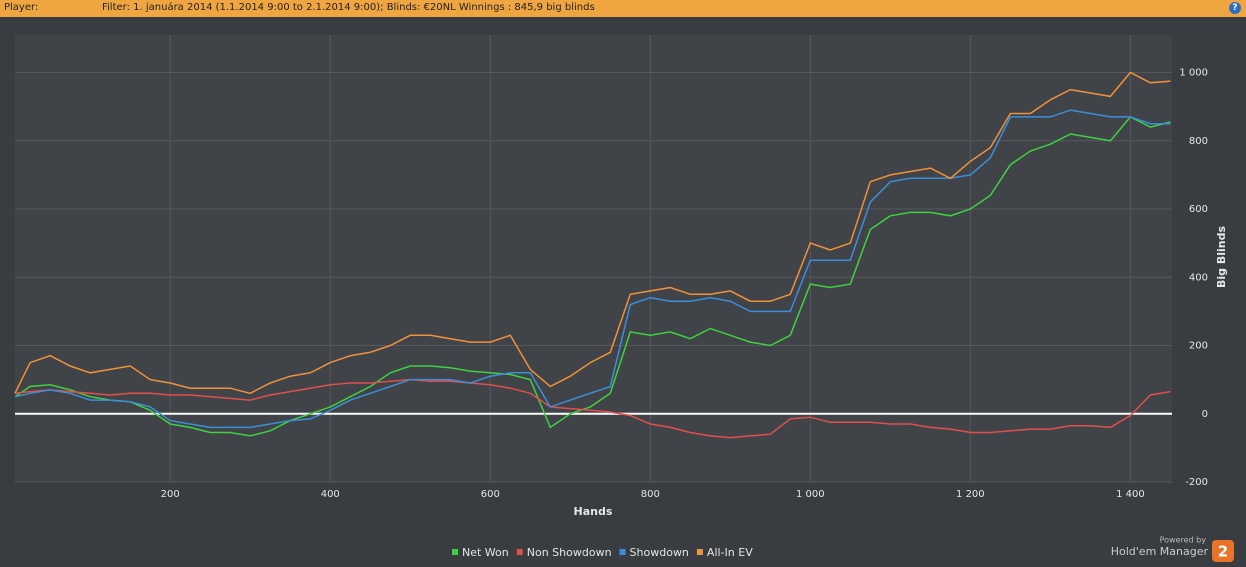 The image size is (1246, 567). Describe the element at coordinates (1183, 540) in the screenshot. I see `powered-by: Powered by` at that location.